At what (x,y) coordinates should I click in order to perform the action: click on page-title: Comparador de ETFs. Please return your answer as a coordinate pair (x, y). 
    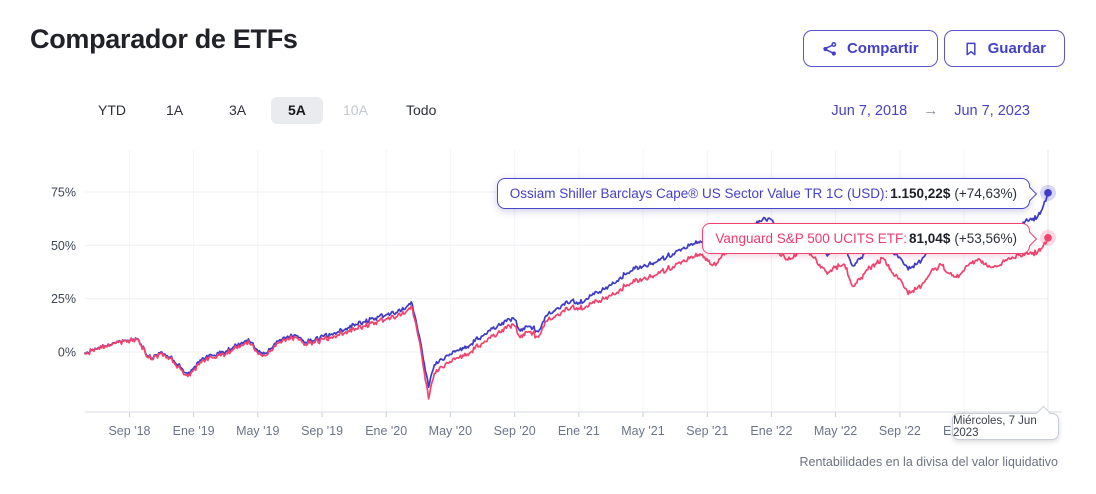
    Looking at the image, I should click on (164, 39).